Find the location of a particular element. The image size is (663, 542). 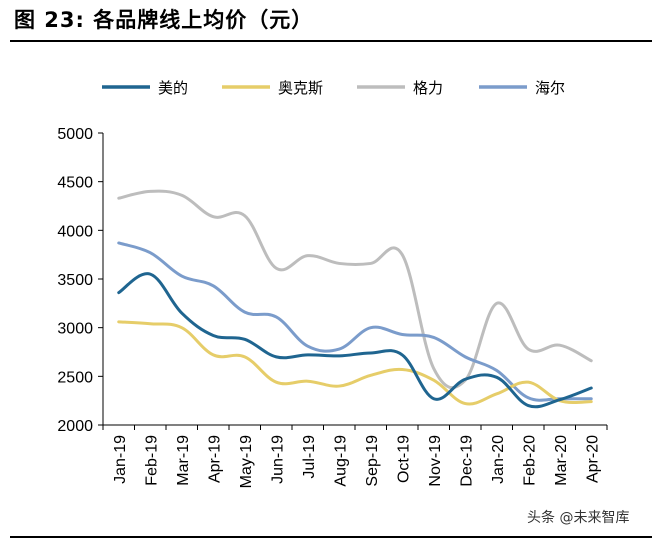

y-tick-label: 2000 is located at coordinates (75, 426).